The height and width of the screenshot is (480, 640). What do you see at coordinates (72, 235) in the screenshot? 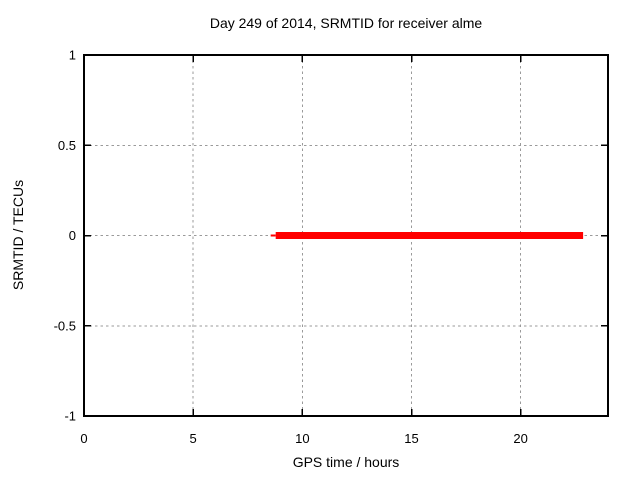
I see `y-tick-label: 0` at bounding box center [72, 235].